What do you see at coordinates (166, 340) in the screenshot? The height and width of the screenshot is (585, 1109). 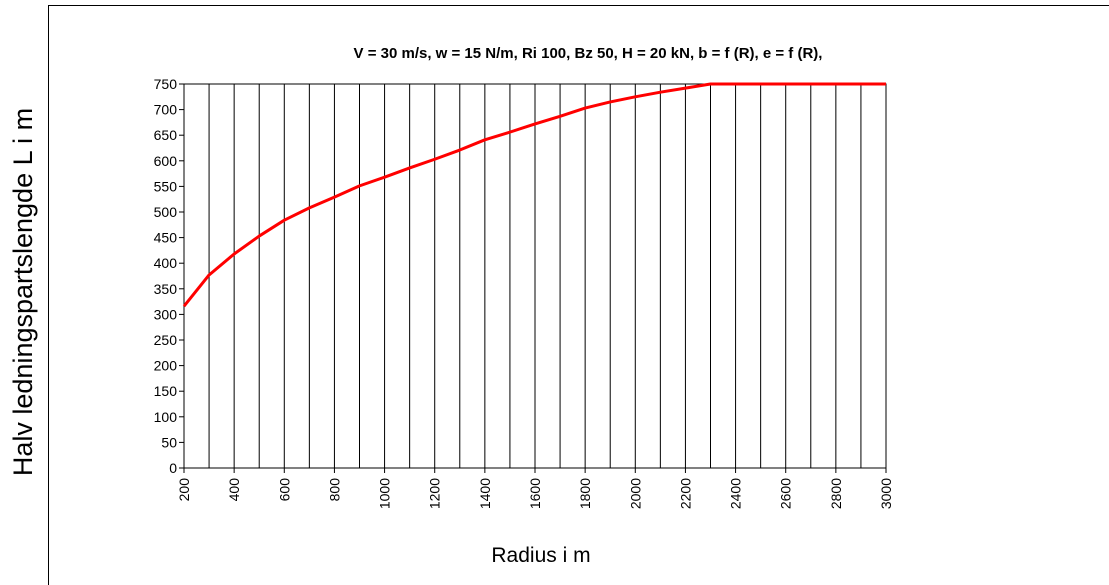 I see `y-tick-label: 250` at bounding box center [166, 340].